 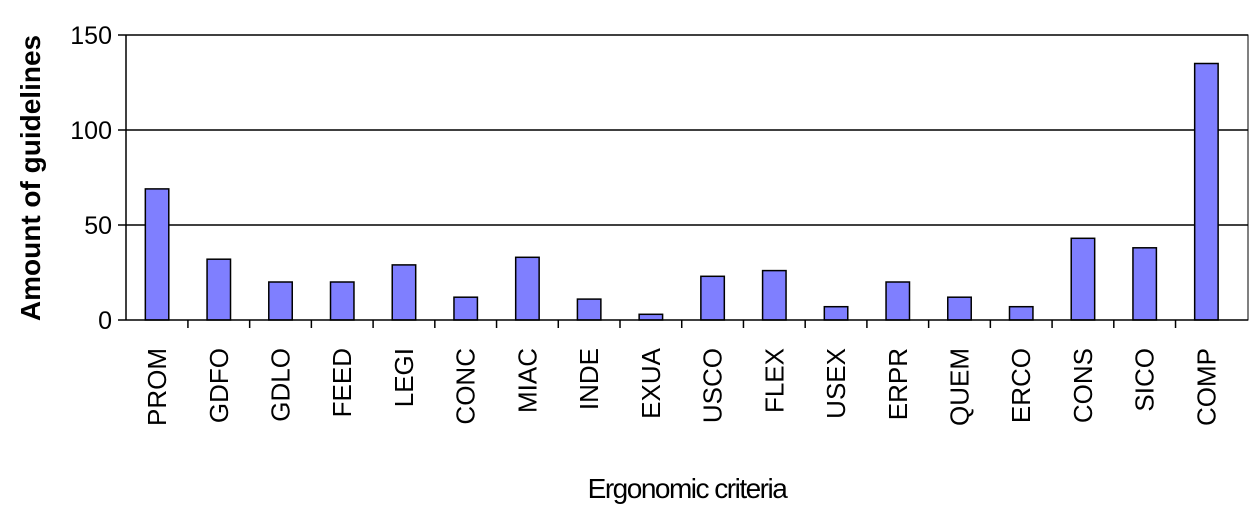 What do you see at coordinates (281, 385) in the screenshot?
I see `x-tick-label: GDLO` at bounding box center [281, 385].